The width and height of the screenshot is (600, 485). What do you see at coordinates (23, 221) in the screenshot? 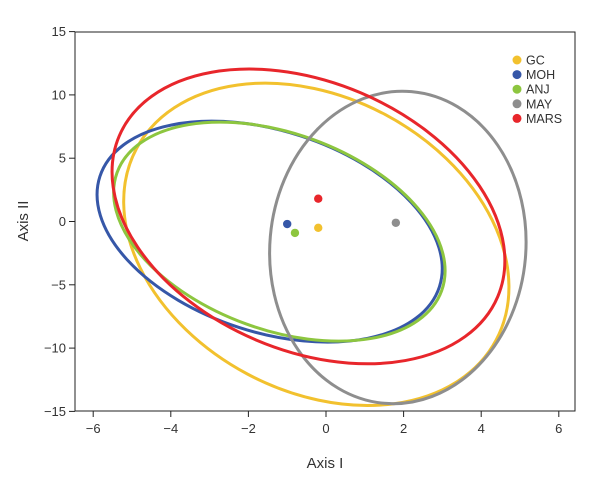
I see `y-axis-title: Axis II` at bounding box center [23, 221].